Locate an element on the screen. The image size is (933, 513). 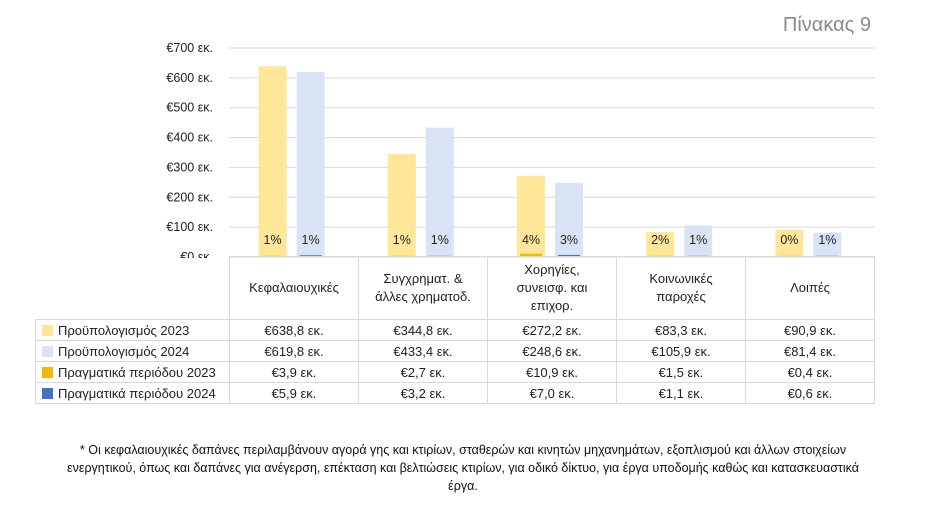
category-label: Κοινωνικές παροχές is located at coordinates (681, 288).